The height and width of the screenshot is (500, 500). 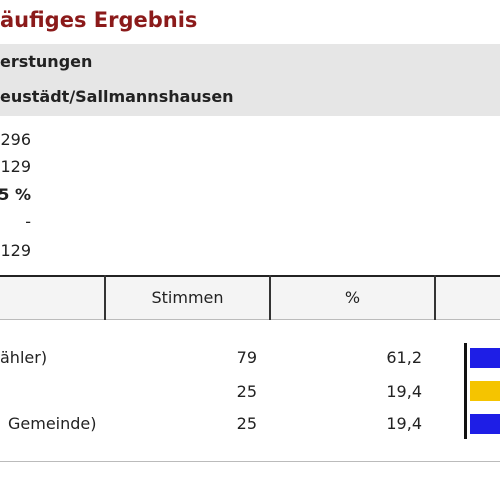 I want to click on stat-value: 5 %, so click(x=15, y=194).